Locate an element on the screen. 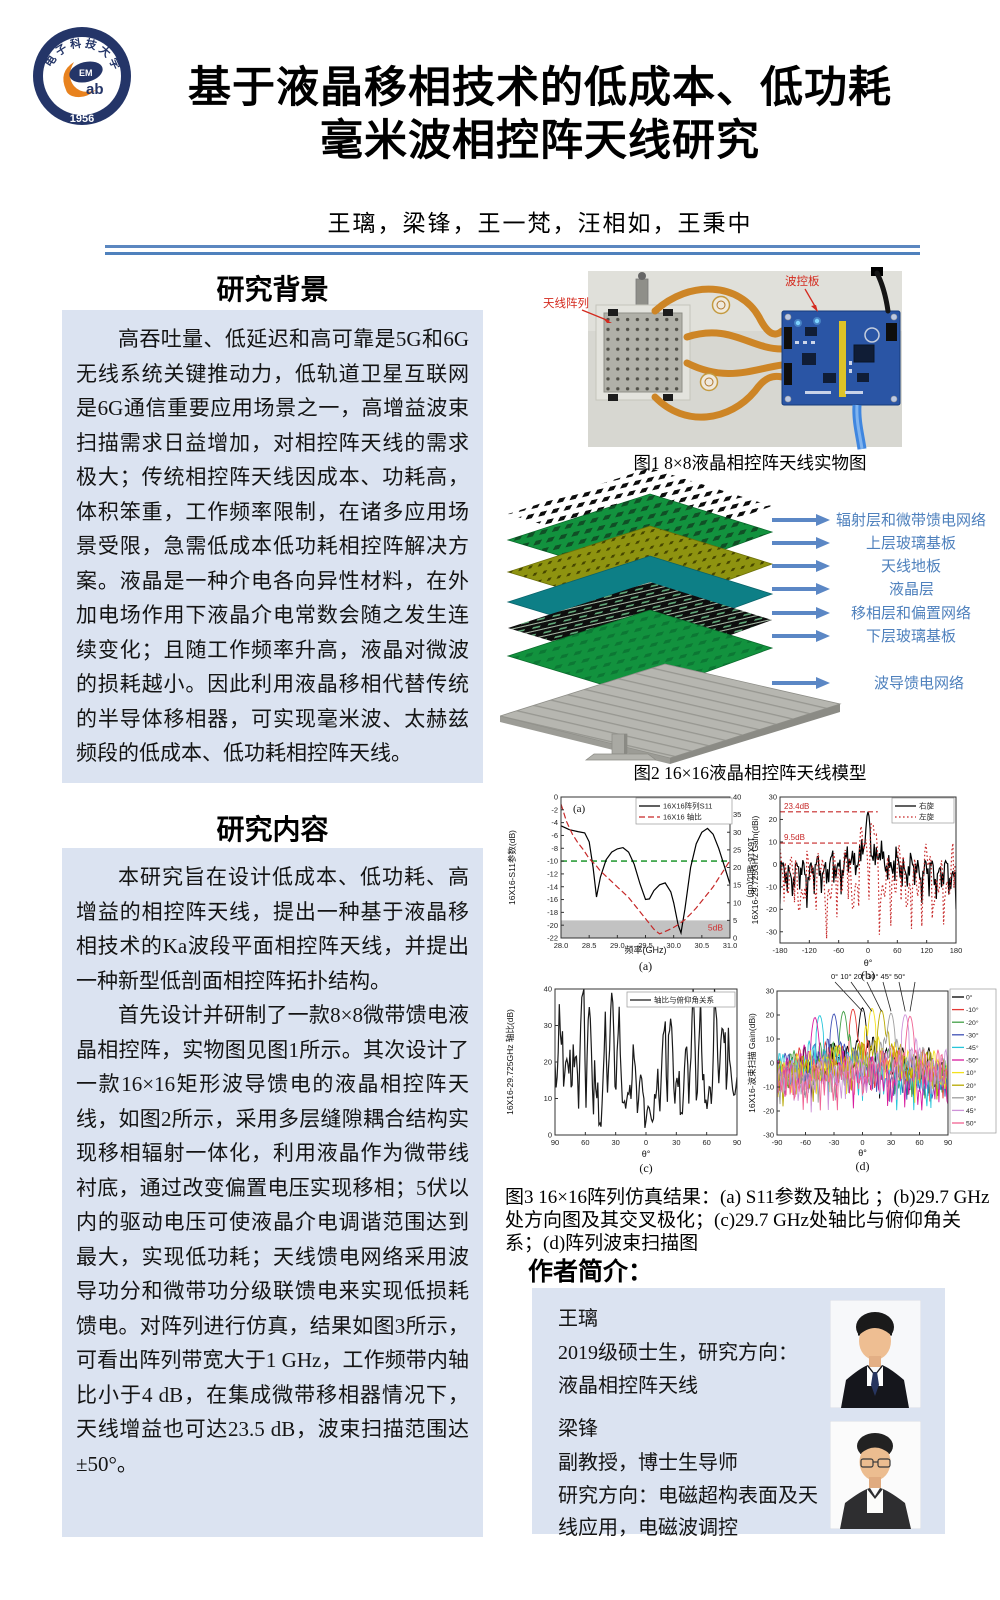  svg-text: 10° is located at coordinates (971, 1073).